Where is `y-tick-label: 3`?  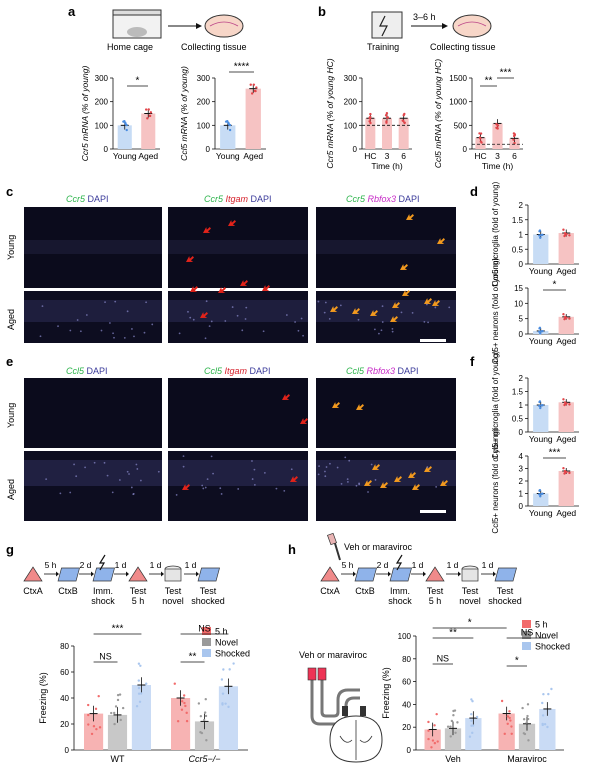 y-tick-label: 3 is located at coordinates (521, 469).